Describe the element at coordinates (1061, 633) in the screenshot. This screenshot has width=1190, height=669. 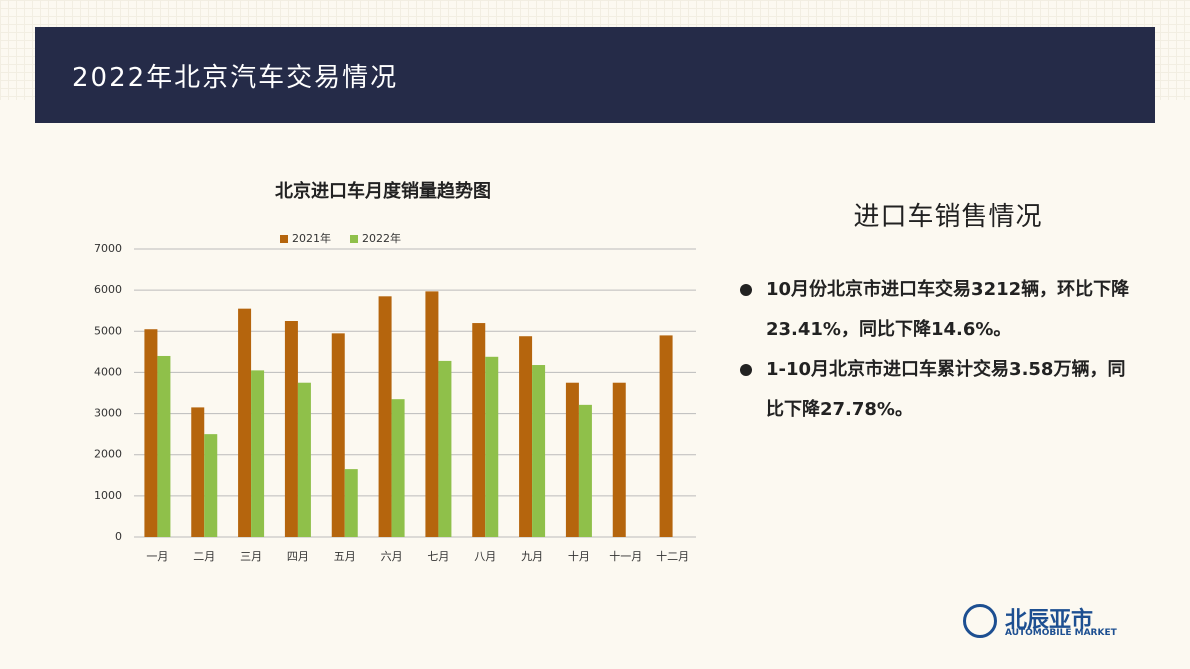
I see `logo-subtitle: AUTOMOBILE MARKET` at that location.